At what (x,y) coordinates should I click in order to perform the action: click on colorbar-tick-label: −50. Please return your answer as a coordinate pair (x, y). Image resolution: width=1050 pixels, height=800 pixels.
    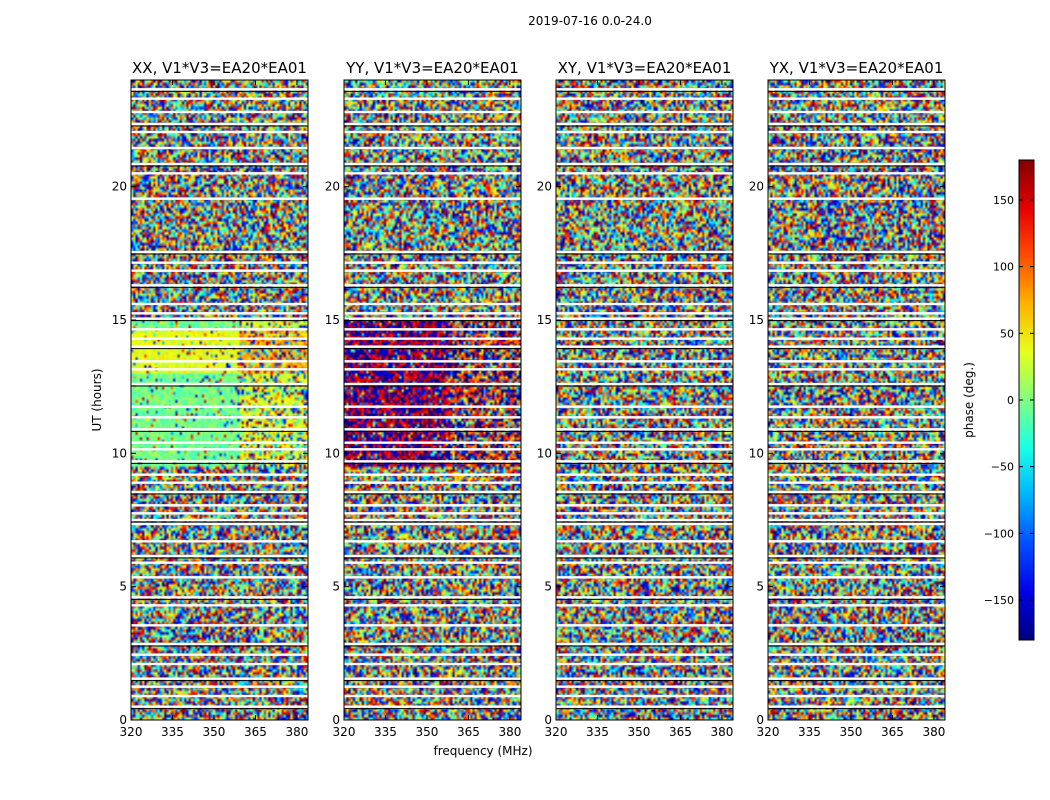
    Looking at the image, I should click on (1002, 467).